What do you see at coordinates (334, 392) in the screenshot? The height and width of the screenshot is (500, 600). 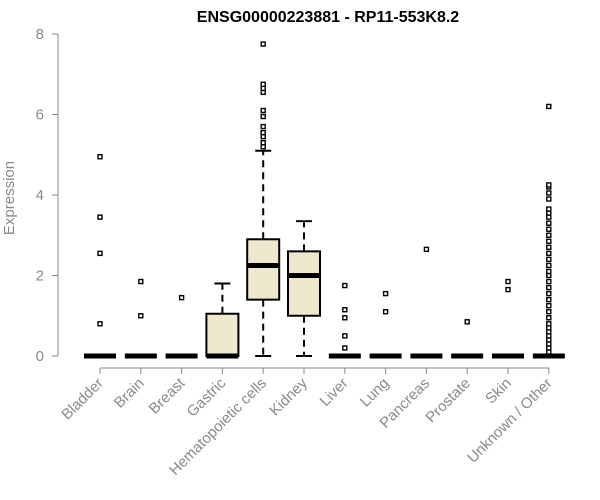 I see `x-category-label: Liver` at bounding box center [334, 392].